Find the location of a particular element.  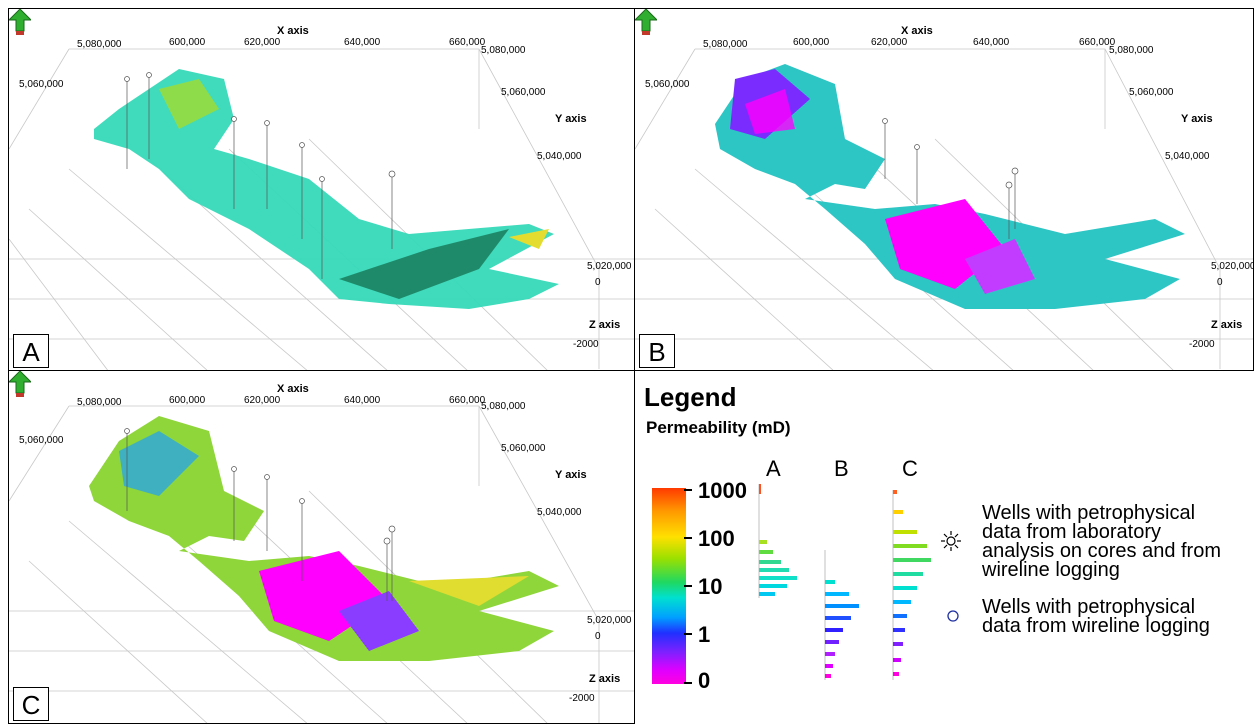

histogram-a is located at coordinates (777, 541).